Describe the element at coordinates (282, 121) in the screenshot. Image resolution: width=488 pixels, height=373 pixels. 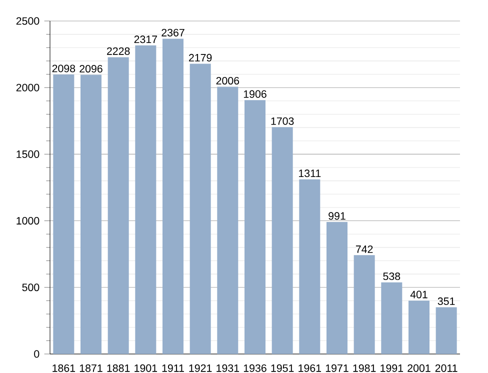
I see `data-label: 1703` at that location.